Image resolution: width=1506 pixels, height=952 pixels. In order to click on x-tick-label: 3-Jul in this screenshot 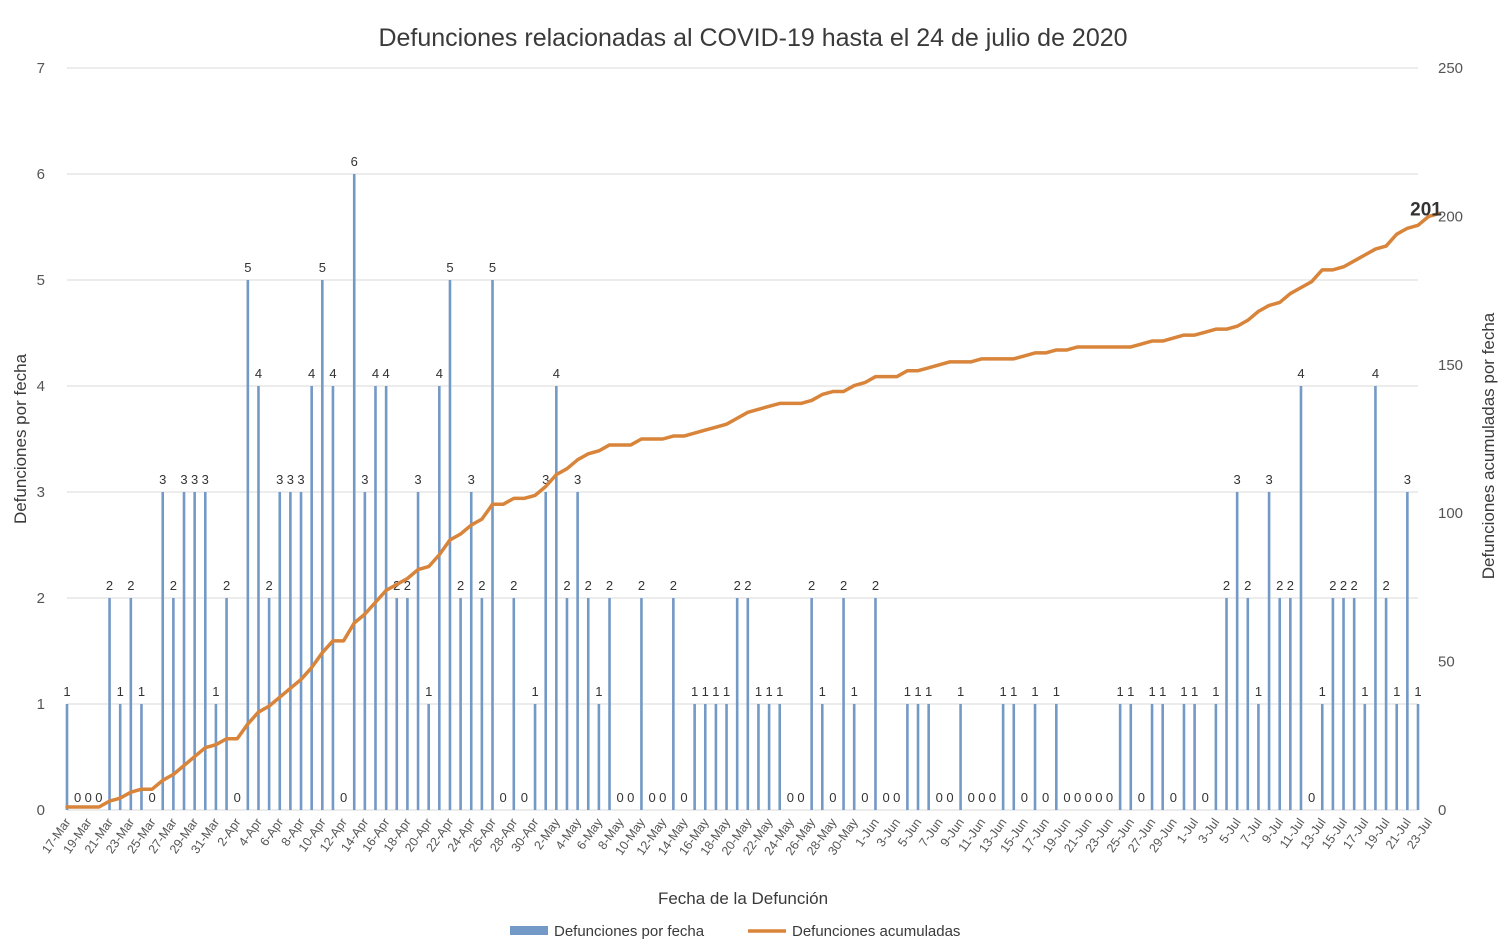, I will do `click(1208, 831)`.